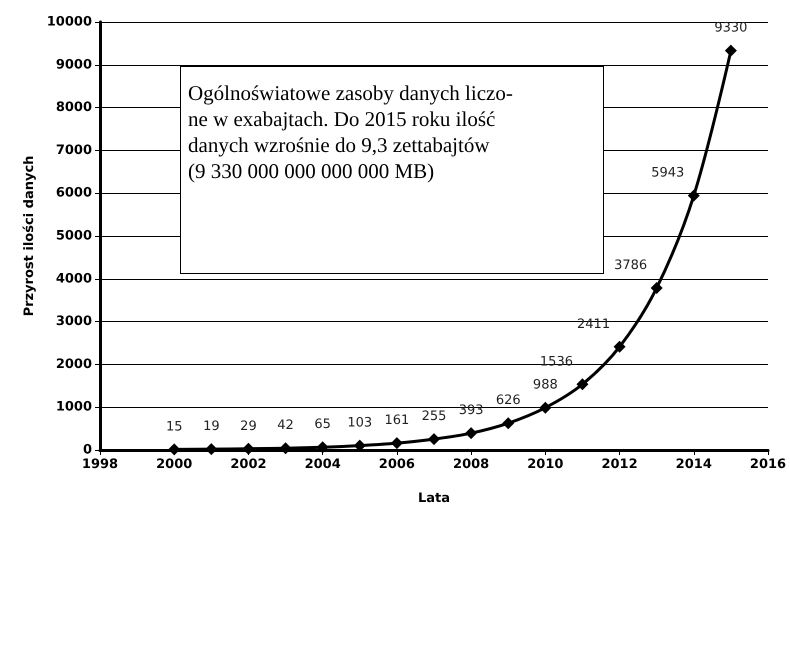 The image size is (790, 655). Describe the element at coordinates (731, 28) in the screenshot. I see `data-label: 9330` at that location.